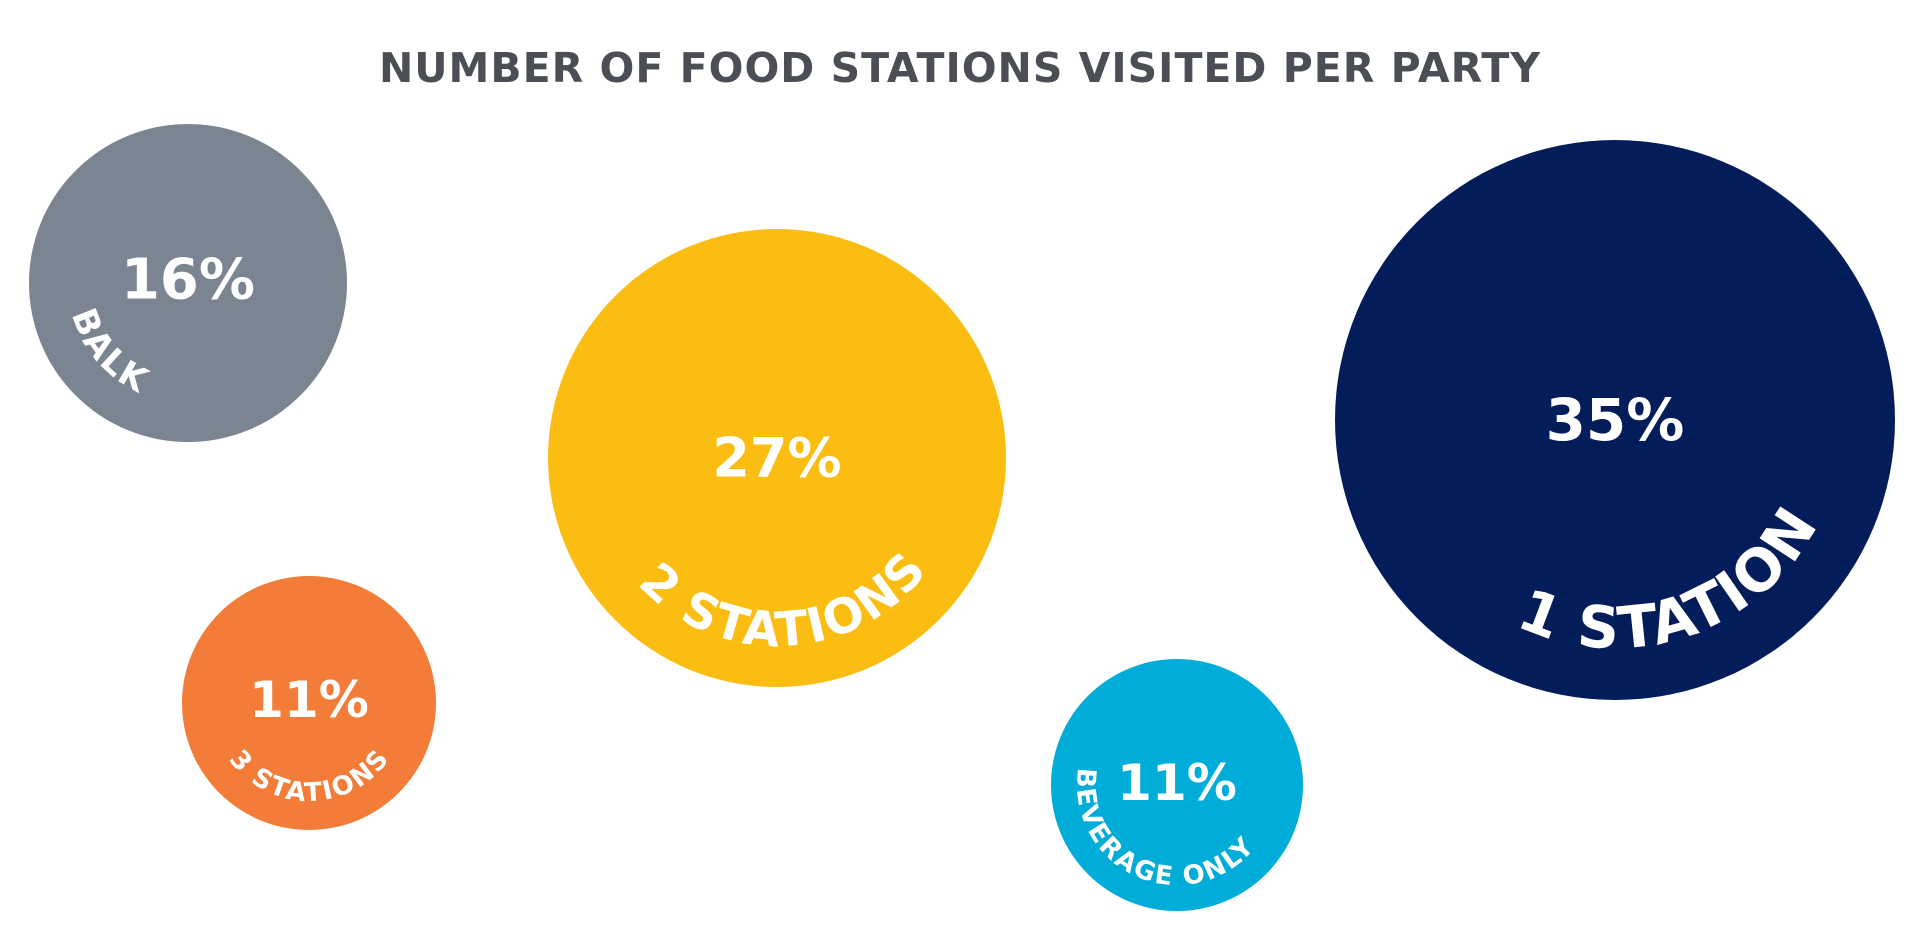 The width and height of the screenshot is (1920, 950). I want to click on bubble-beverage-only: 11%BEVERAGE ONLY, so click(1177, 785).